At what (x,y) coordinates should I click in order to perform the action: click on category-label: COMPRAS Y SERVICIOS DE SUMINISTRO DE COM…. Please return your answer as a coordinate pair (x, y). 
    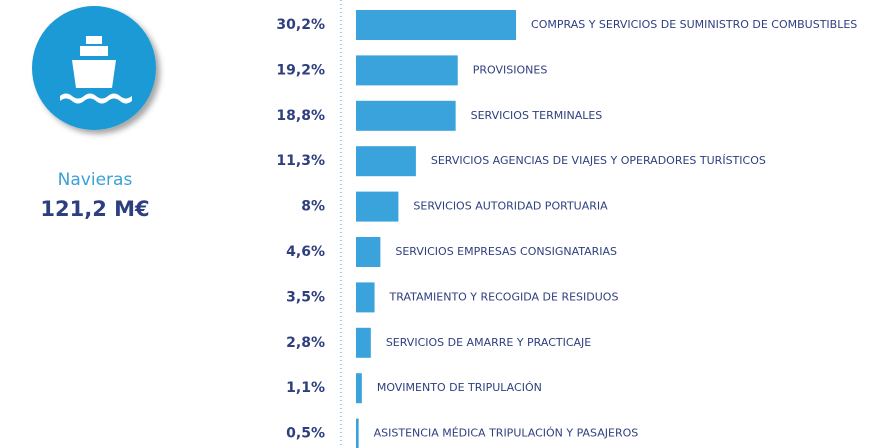
    Looking at the image, I should click on (694, 24).